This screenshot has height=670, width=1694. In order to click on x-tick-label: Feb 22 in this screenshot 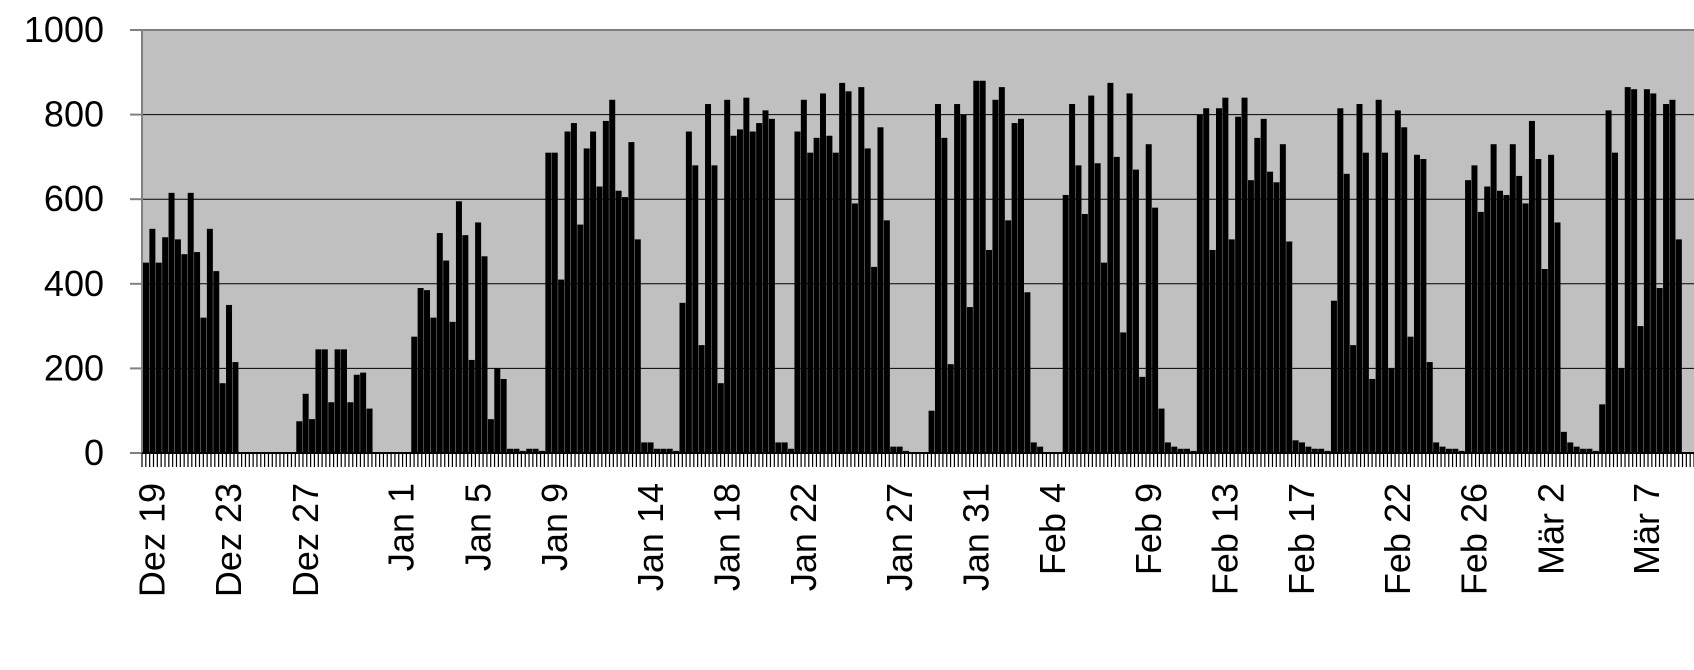, I will do `click(1397, 539)`.